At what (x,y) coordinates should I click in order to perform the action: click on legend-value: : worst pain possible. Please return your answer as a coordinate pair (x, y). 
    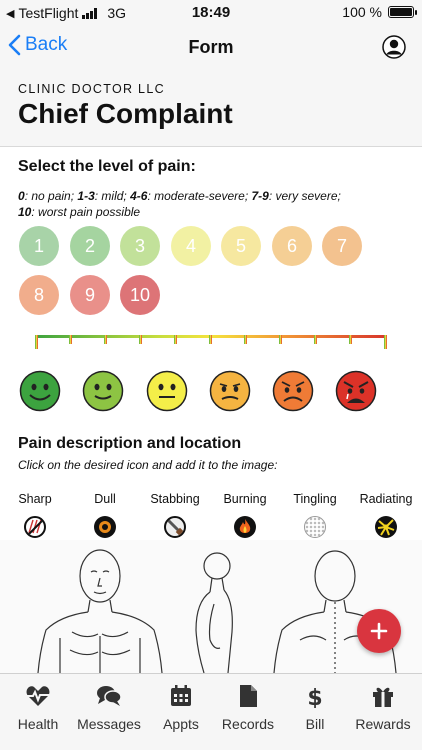
    Looking at the image, I should click on (86, 212).